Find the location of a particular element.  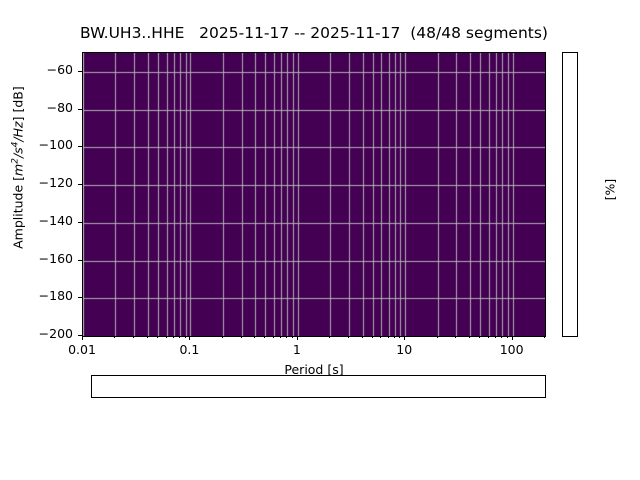

y-tick-label: −100 is located at coordinates (55, 145).